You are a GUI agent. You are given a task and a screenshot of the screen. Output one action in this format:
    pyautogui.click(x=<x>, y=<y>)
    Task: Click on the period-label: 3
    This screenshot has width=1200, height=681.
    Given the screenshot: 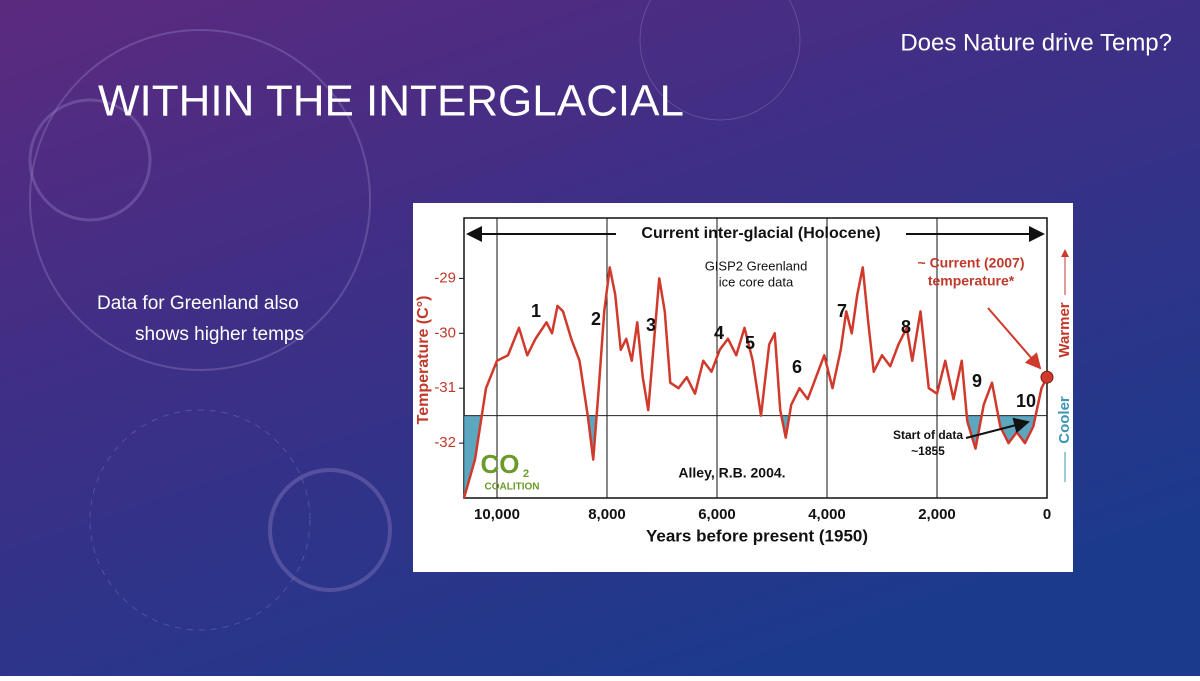 What is the action you would take?
    pyautogui.click(x=651, y=325)
    